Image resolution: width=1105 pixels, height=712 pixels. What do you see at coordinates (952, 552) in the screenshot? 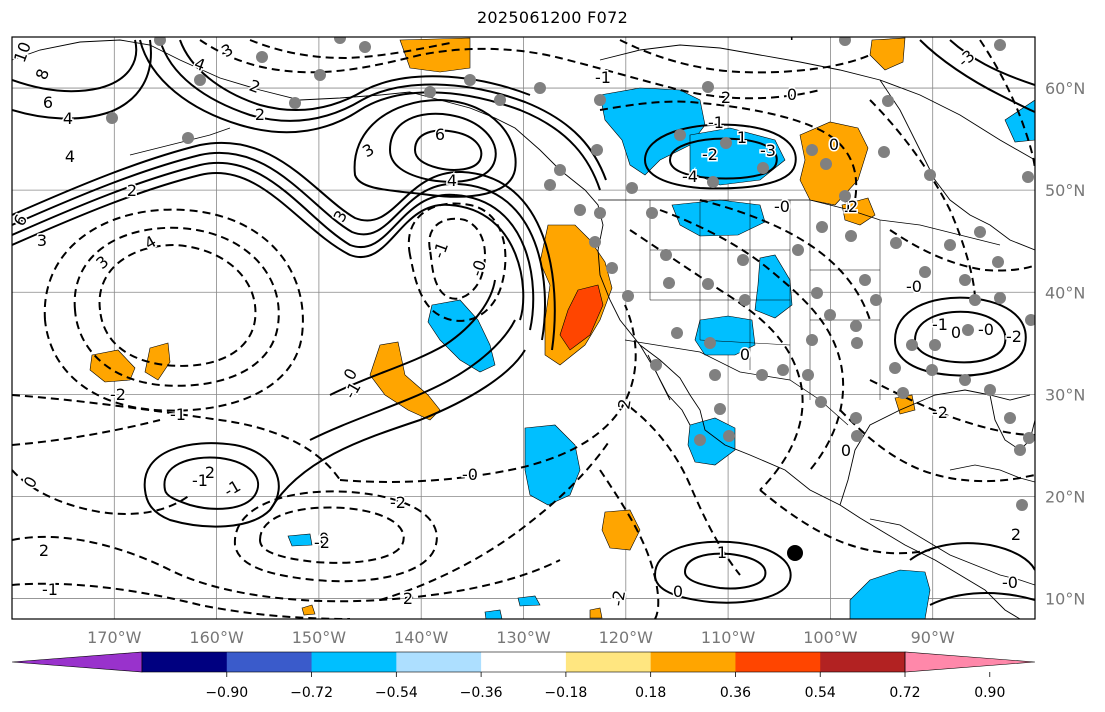
I see `central-america` at bounding box center [952, 552].